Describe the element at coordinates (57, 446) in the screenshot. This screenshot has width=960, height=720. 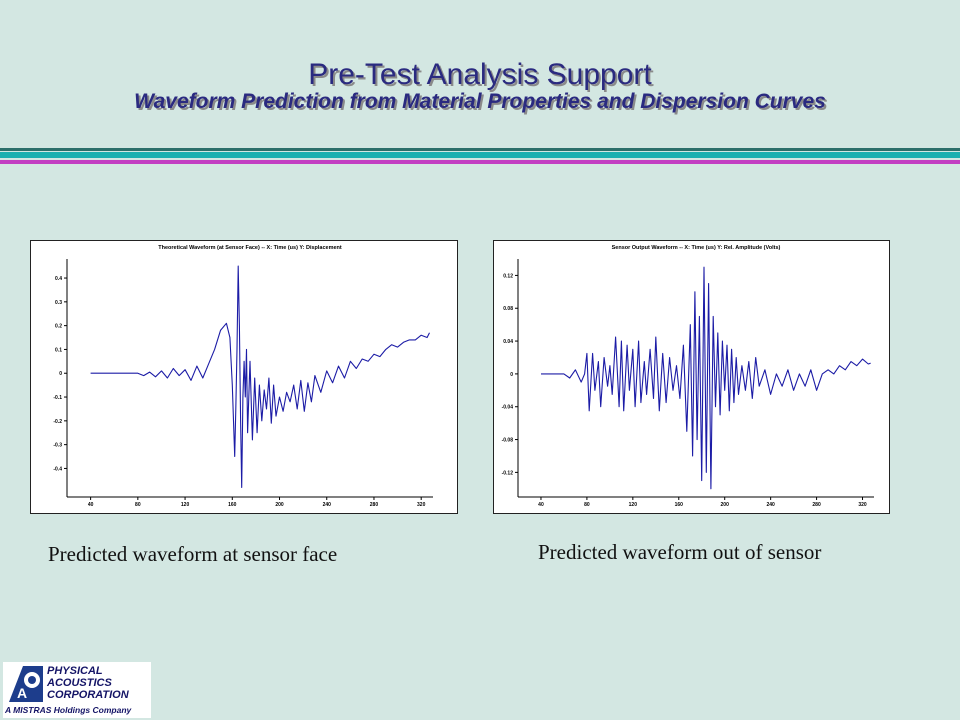
I see `y-tick-label: -0.3` at that location.